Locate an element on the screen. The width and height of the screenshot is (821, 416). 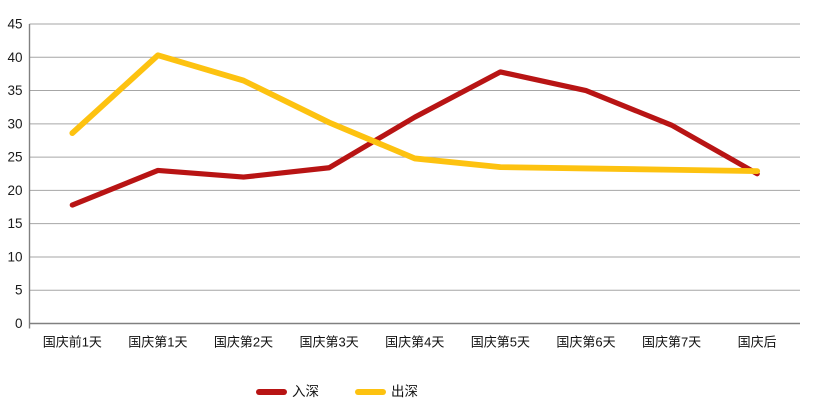
legend-label-rushen: 入深 is located at coordinates (305, 391).